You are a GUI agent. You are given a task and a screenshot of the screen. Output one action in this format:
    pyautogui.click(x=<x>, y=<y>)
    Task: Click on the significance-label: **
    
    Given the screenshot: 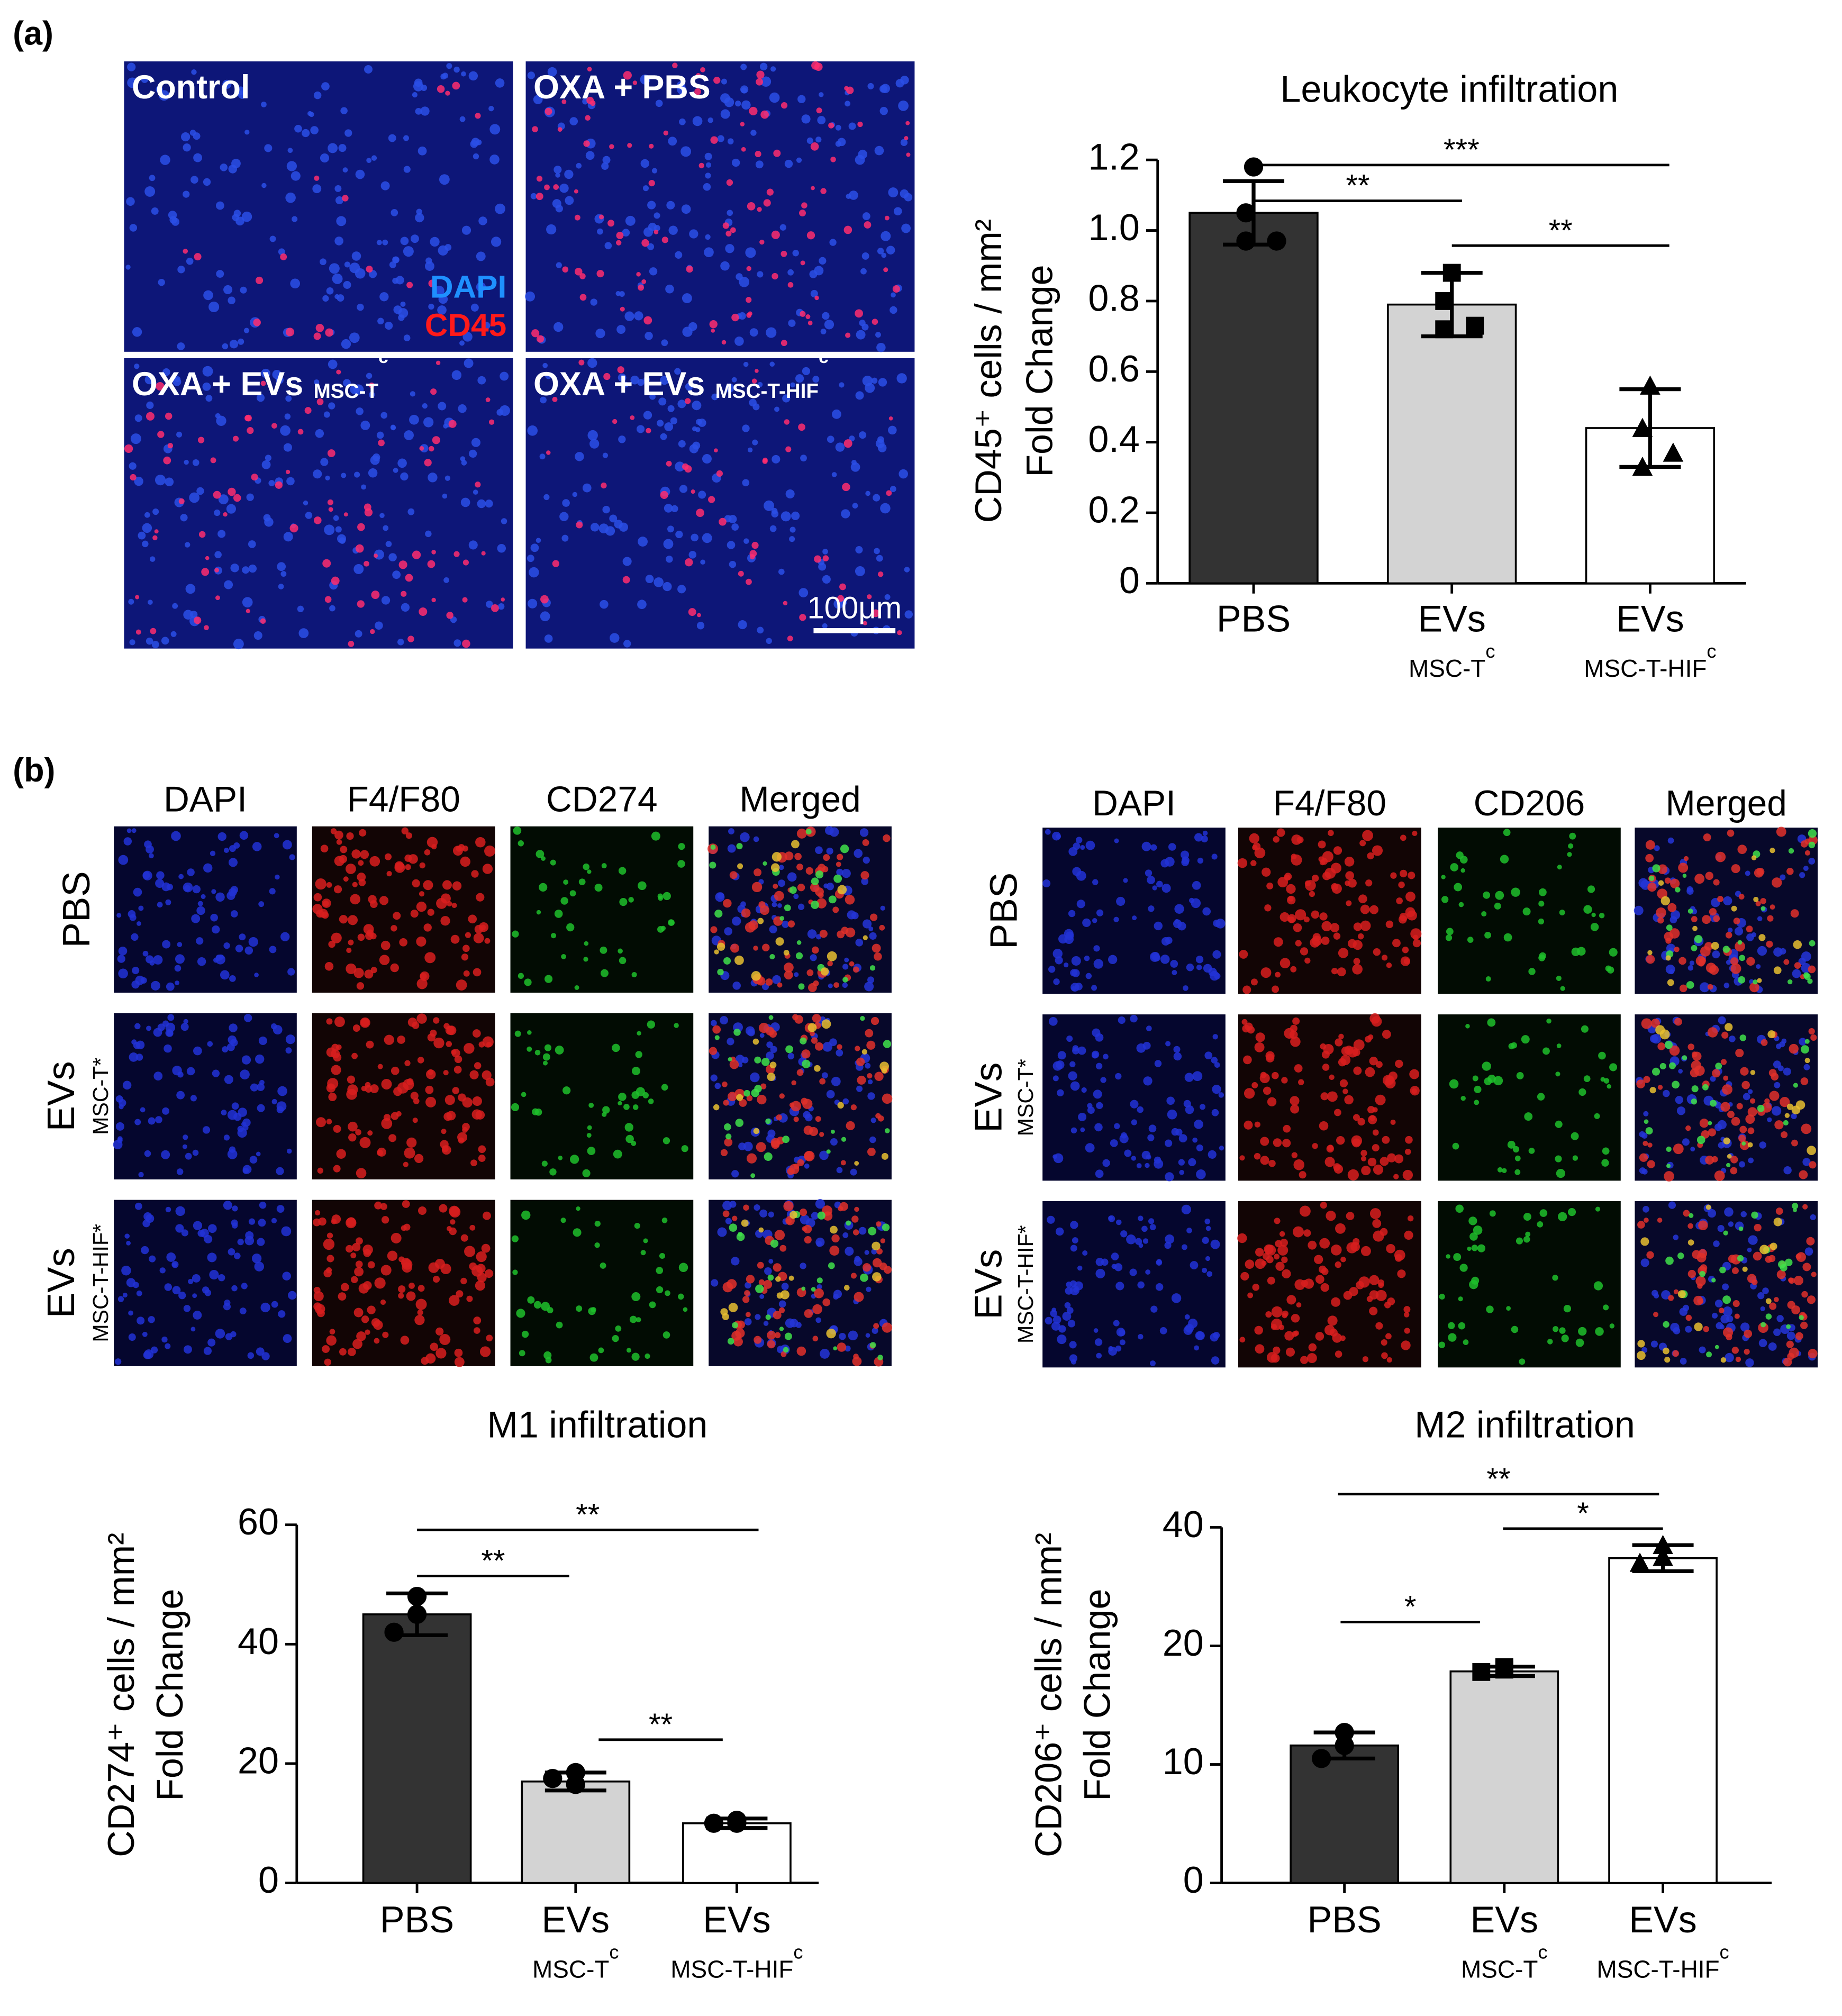 What is the action you would take?
    pyautogui.click(x=1498, y=1479)
    